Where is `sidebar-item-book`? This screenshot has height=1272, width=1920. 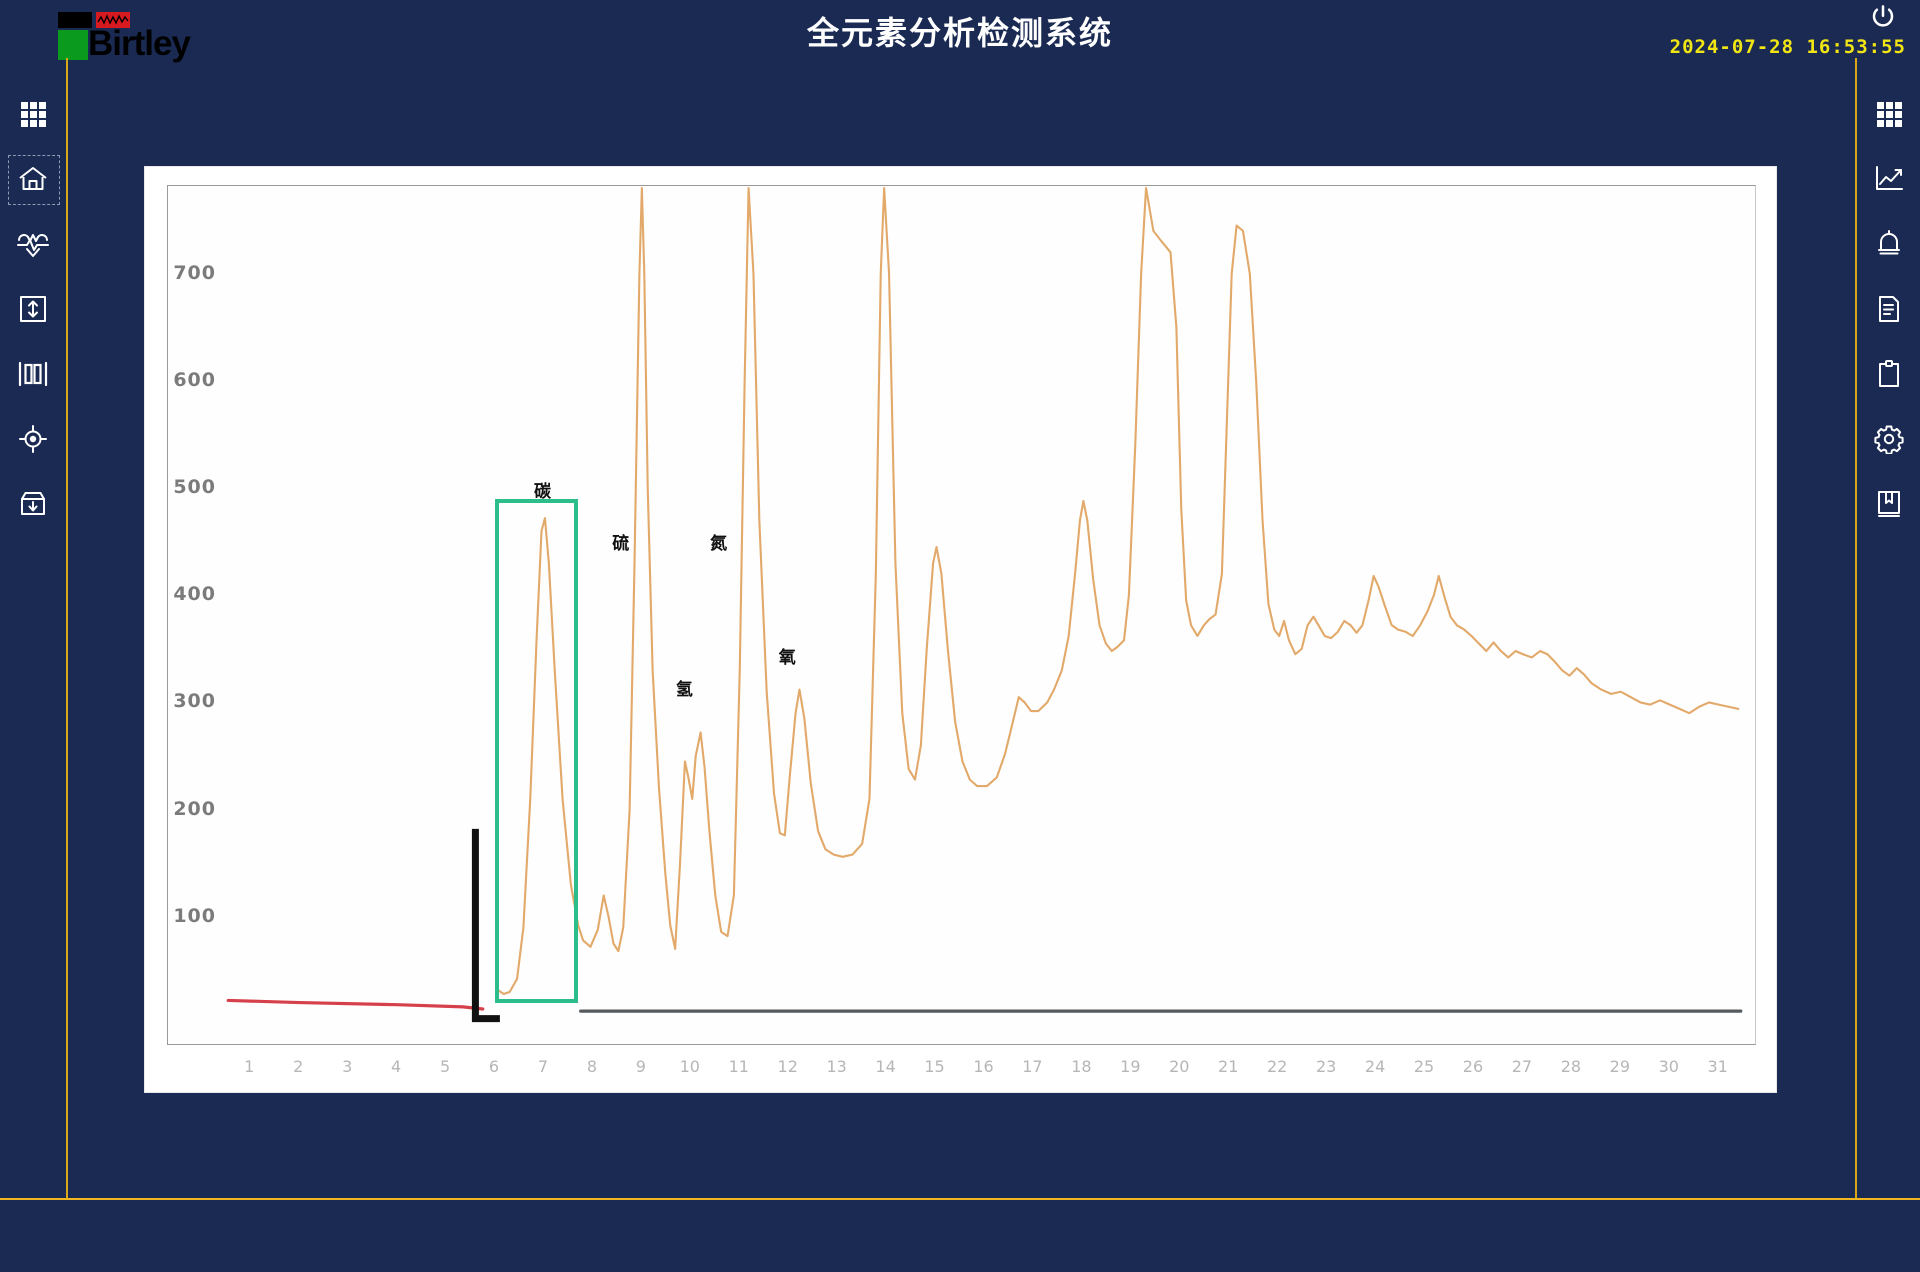
sidebar-item-book is located at coordinates (1888, 504).